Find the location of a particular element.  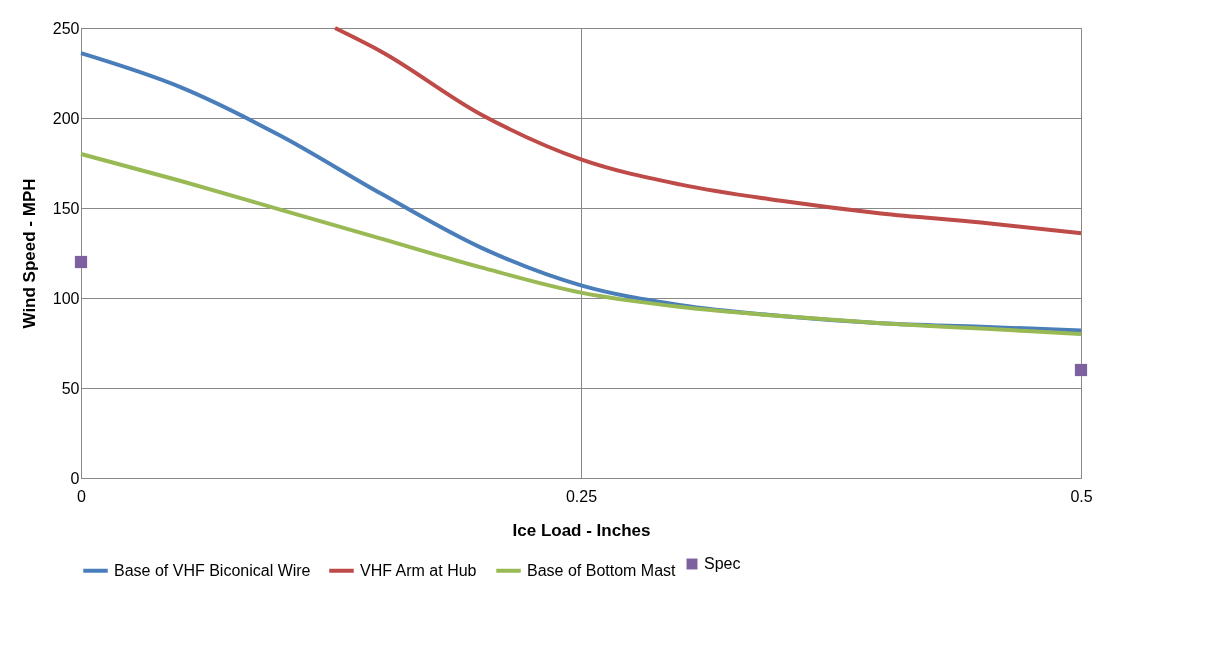

legend-label: VHF Arm at Hub is located at coordinates (418, 570).